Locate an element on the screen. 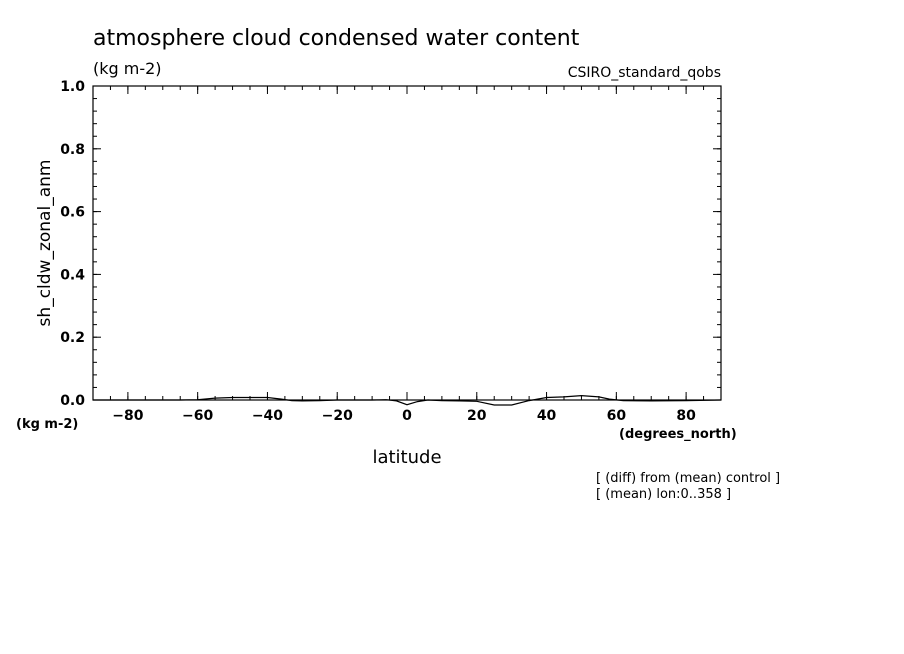 This screenshot has width=904, height=654. x-tick-label: 20 is located at coordinates (477, 416).